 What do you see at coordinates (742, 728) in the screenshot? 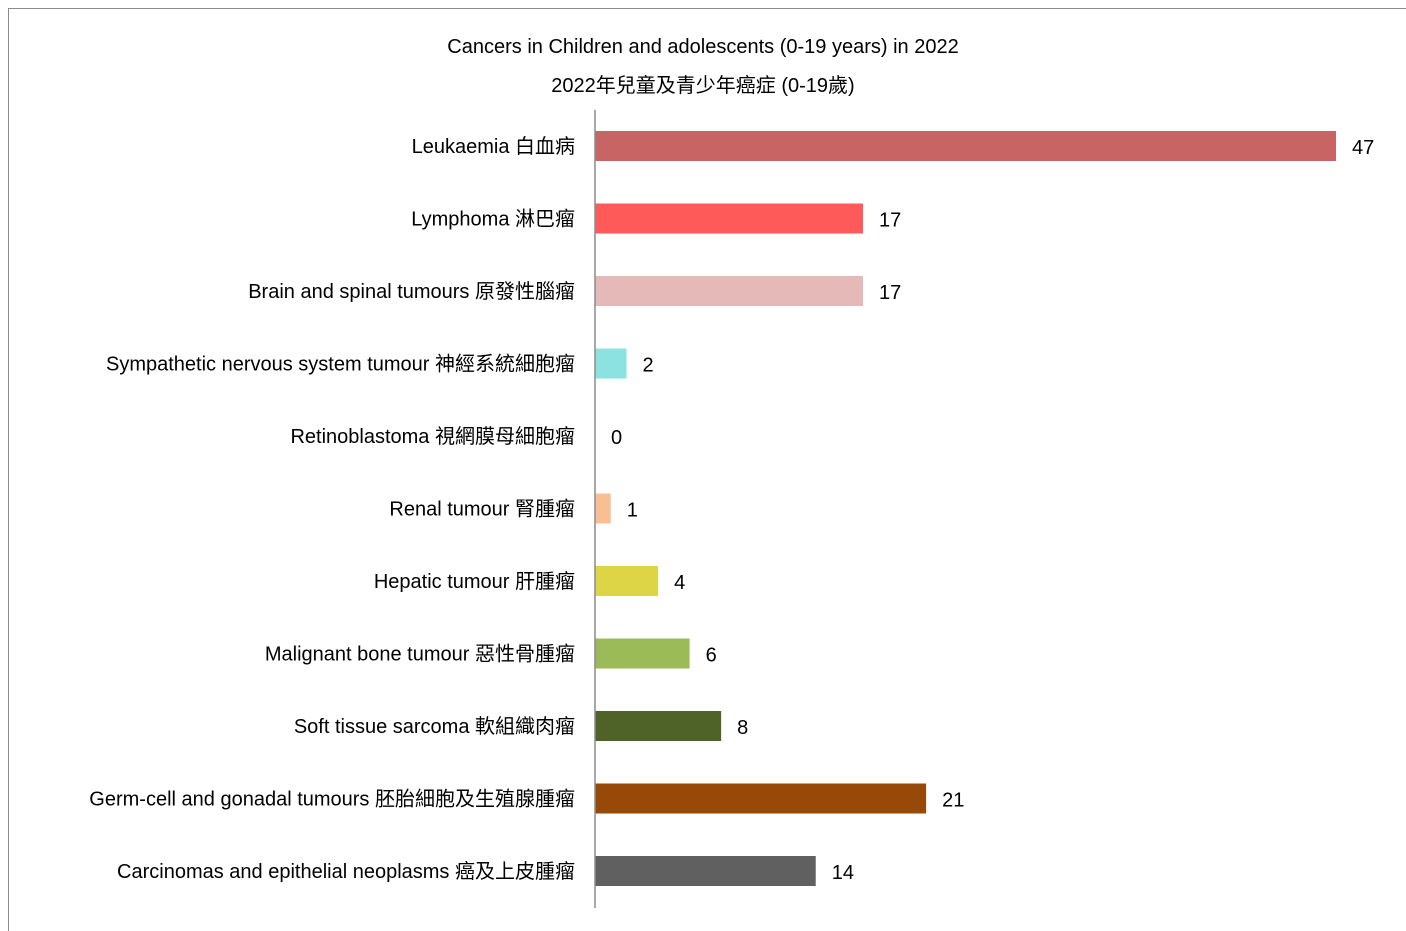
I see `value-label: 8` at bounding box center [742, 728].